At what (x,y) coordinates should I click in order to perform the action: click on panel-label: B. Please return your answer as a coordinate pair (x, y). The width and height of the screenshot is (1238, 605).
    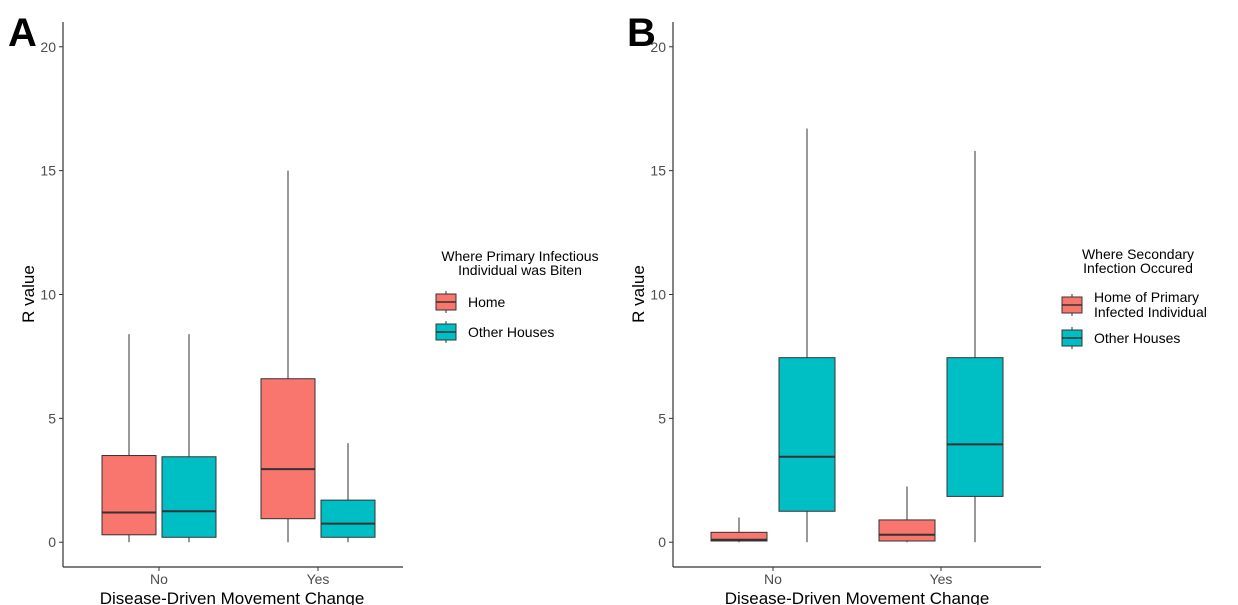
    Looking at the image, I should click on (641, 33).